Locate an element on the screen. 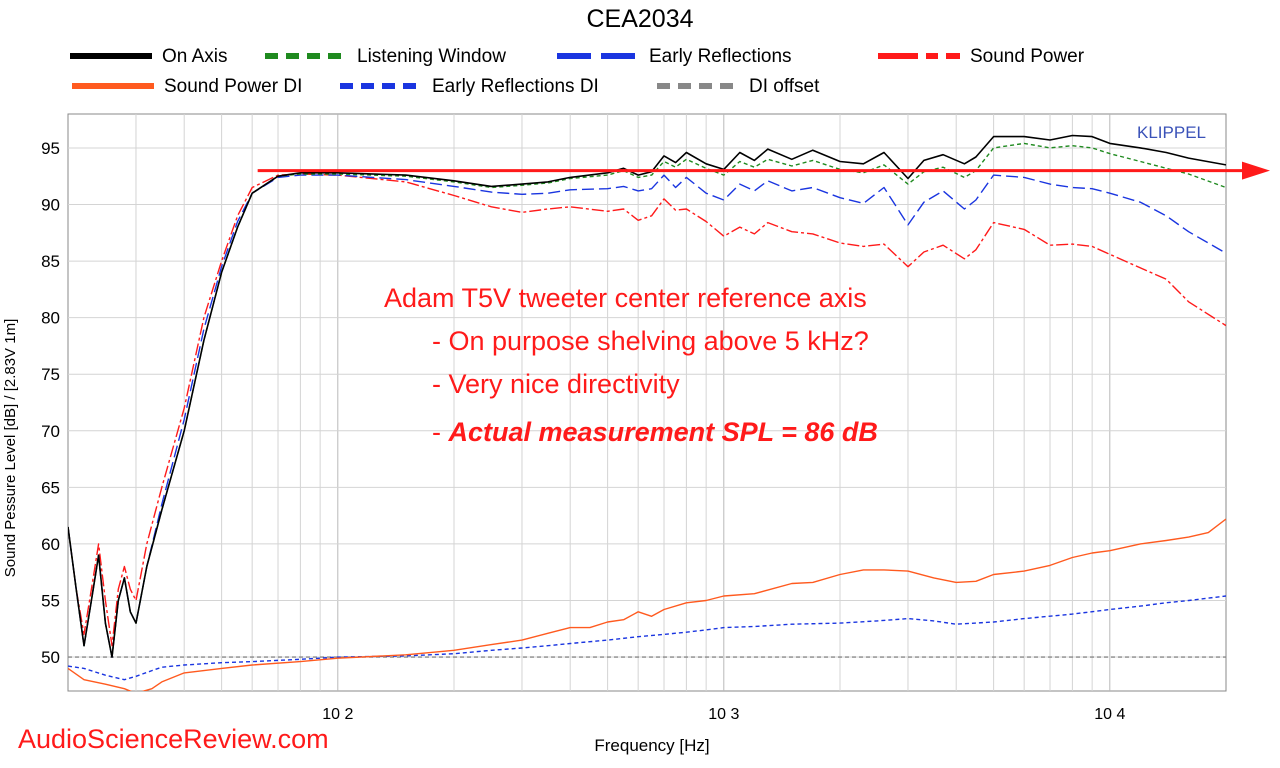 The width and height of the screenshot is (1280, 768). reference-arrow is located at coordinates (763, 170).